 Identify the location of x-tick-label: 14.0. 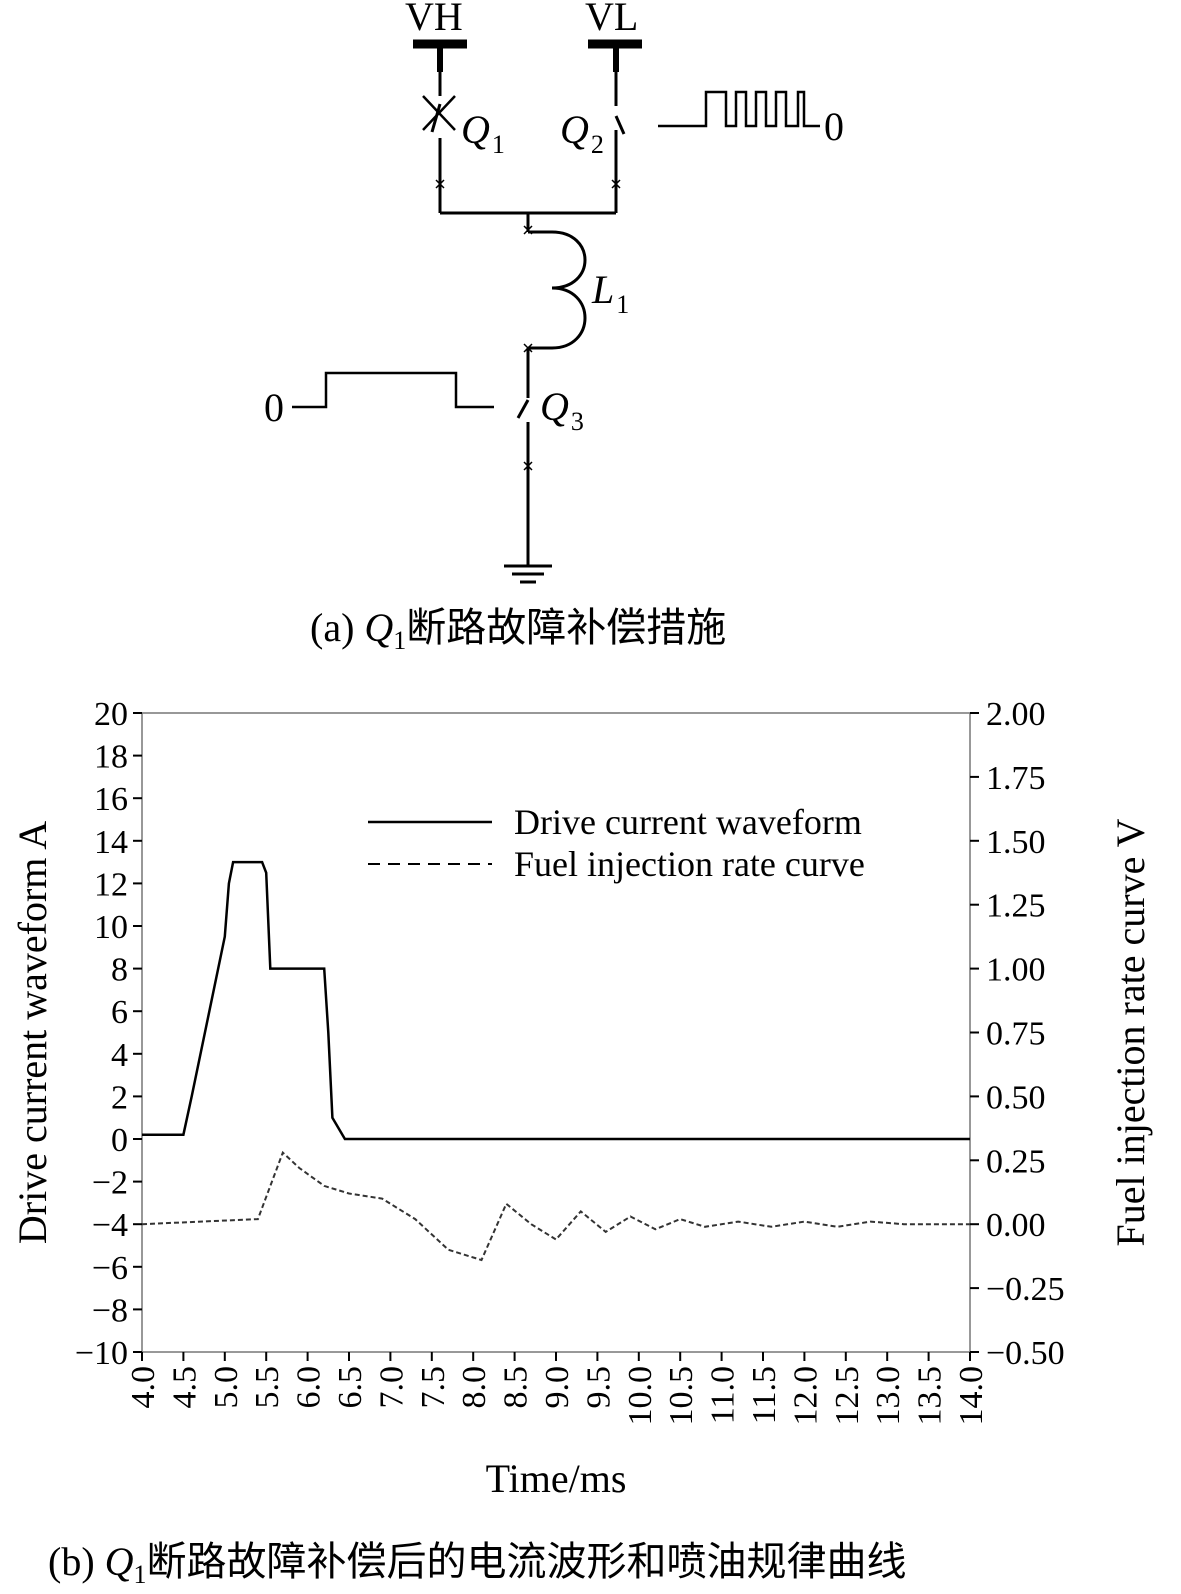
(971, 1396).